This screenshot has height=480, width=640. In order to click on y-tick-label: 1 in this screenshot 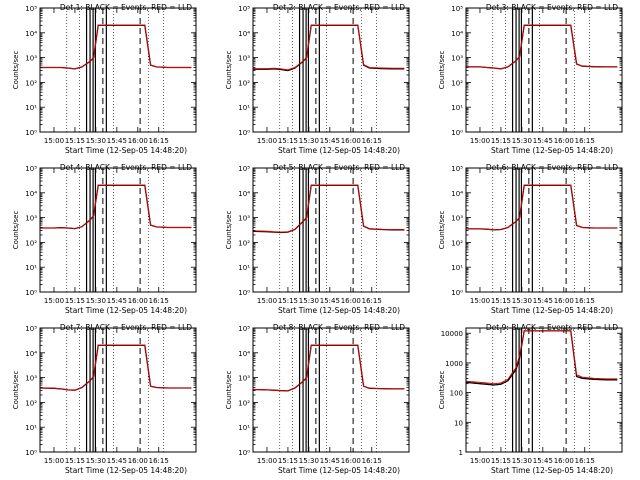, I will do `click(461, 453)`.